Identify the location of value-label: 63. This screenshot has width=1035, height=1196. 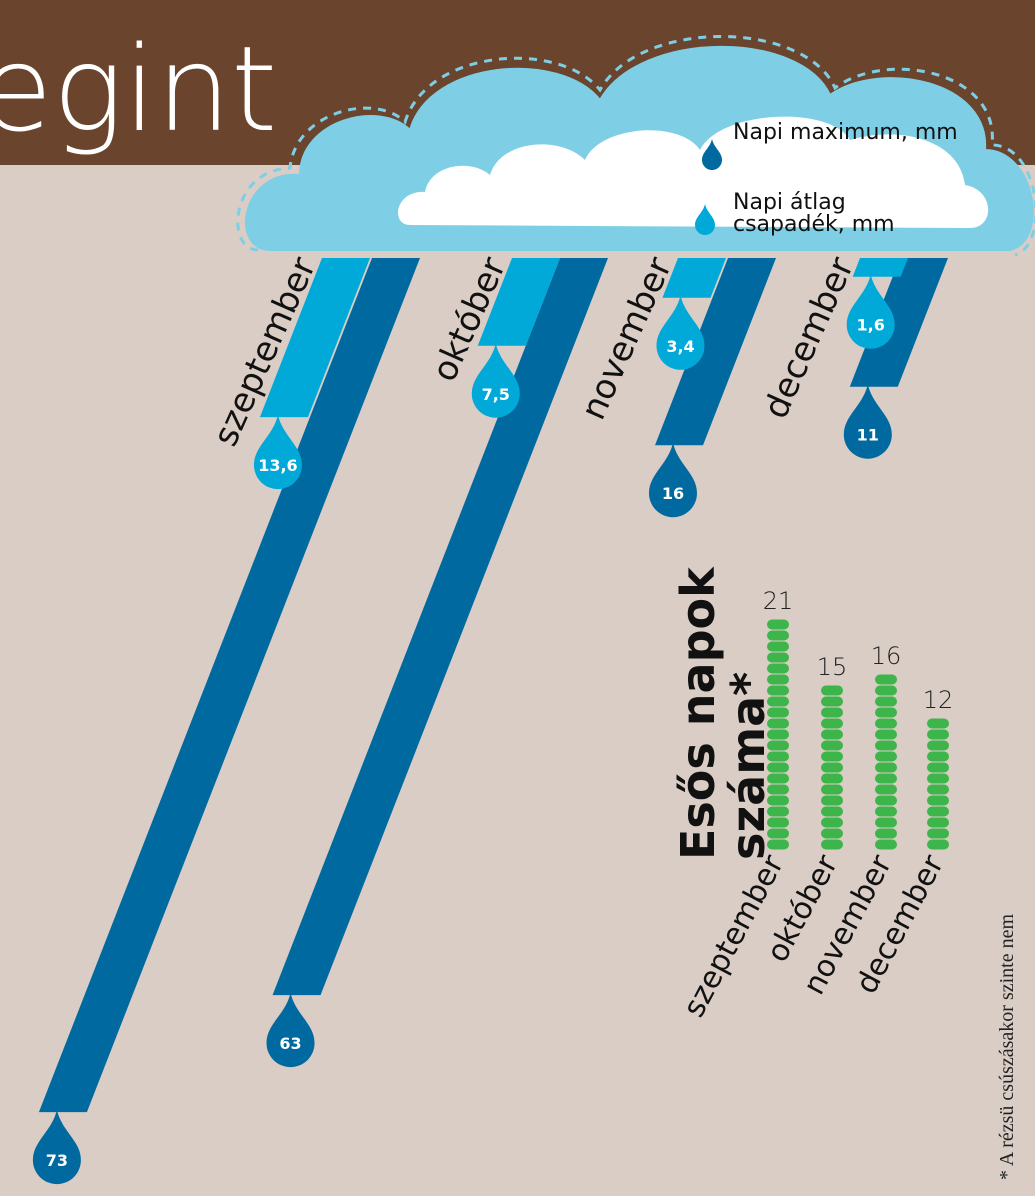
(290, 1043).